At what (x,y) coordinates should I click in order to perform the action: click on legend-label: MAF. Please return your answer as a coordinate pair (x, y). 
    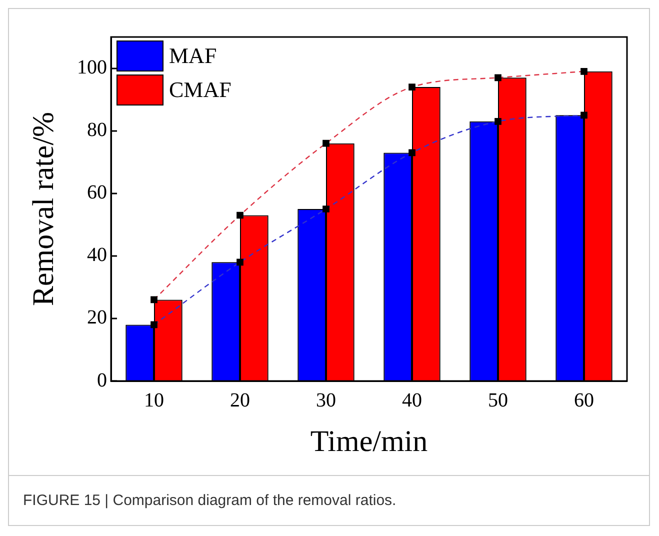
    Looking at the image, I should click on (193, 55).